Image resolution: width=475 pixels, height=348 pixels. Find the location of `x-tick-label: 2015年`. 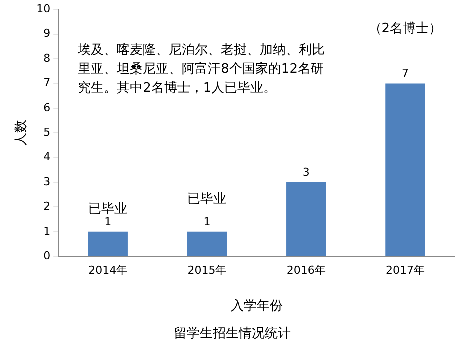

x-tick-label: 2015年 is located at coordinates (207, 271).